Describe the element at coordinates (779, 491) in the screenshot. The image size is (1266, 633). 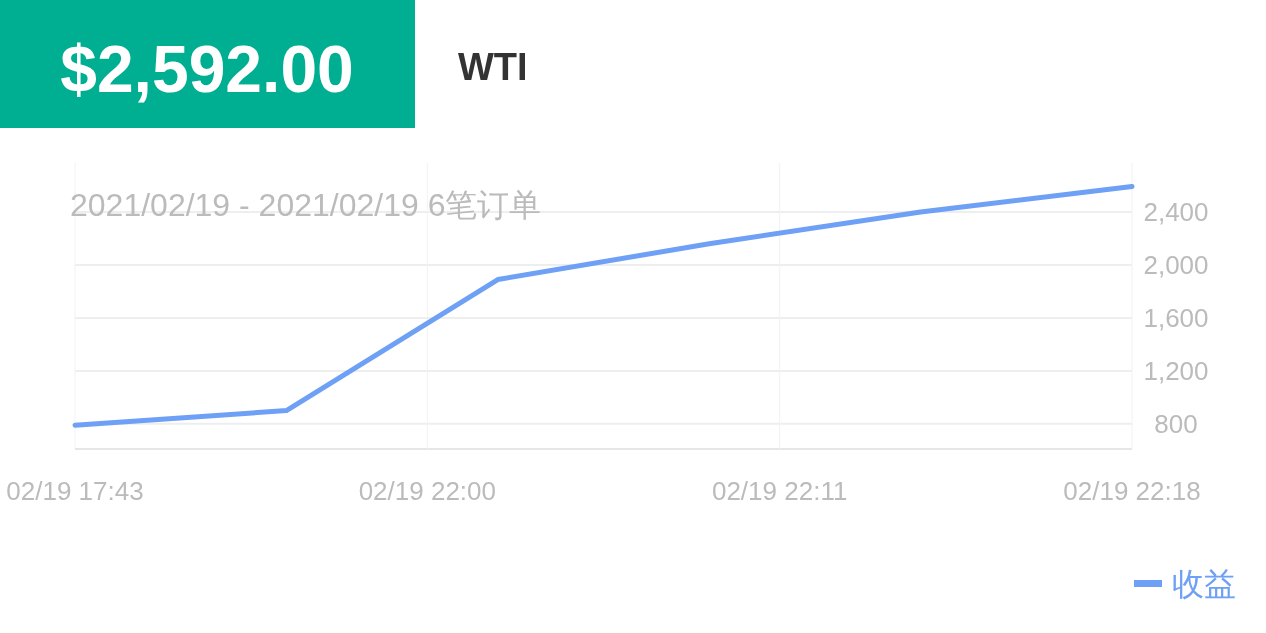
I see `x-tick-label: 02/19 22:11` at that location.